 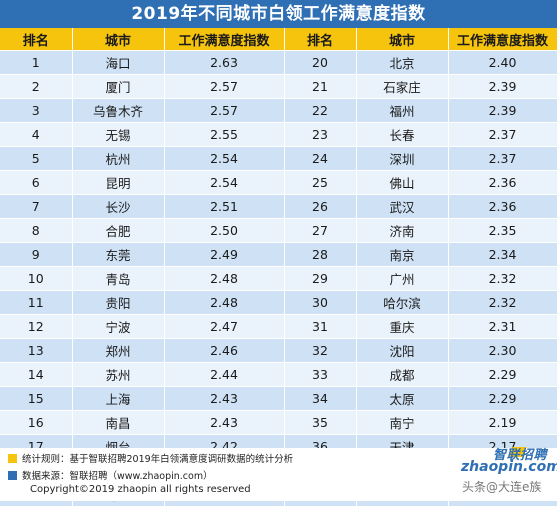 I want to click on city-cell: 杭州, so click(x=118, y=158).